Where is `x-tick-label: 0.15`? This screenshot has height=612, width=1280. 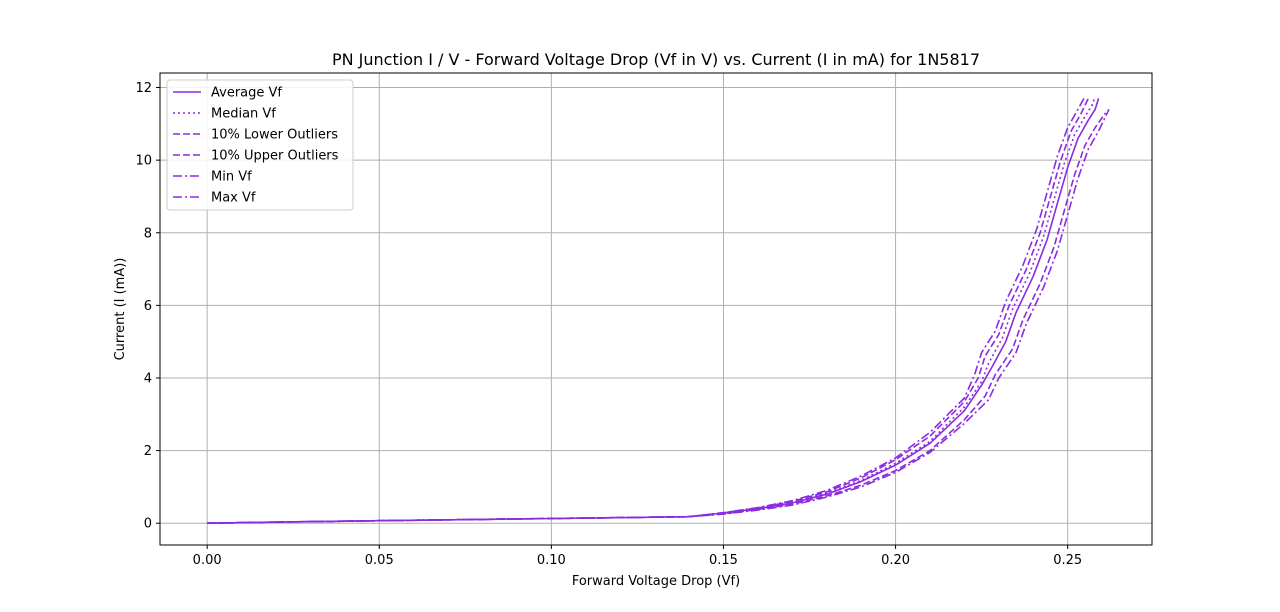 x-tick-label: 0.15 is located at coordinates (723, 560).